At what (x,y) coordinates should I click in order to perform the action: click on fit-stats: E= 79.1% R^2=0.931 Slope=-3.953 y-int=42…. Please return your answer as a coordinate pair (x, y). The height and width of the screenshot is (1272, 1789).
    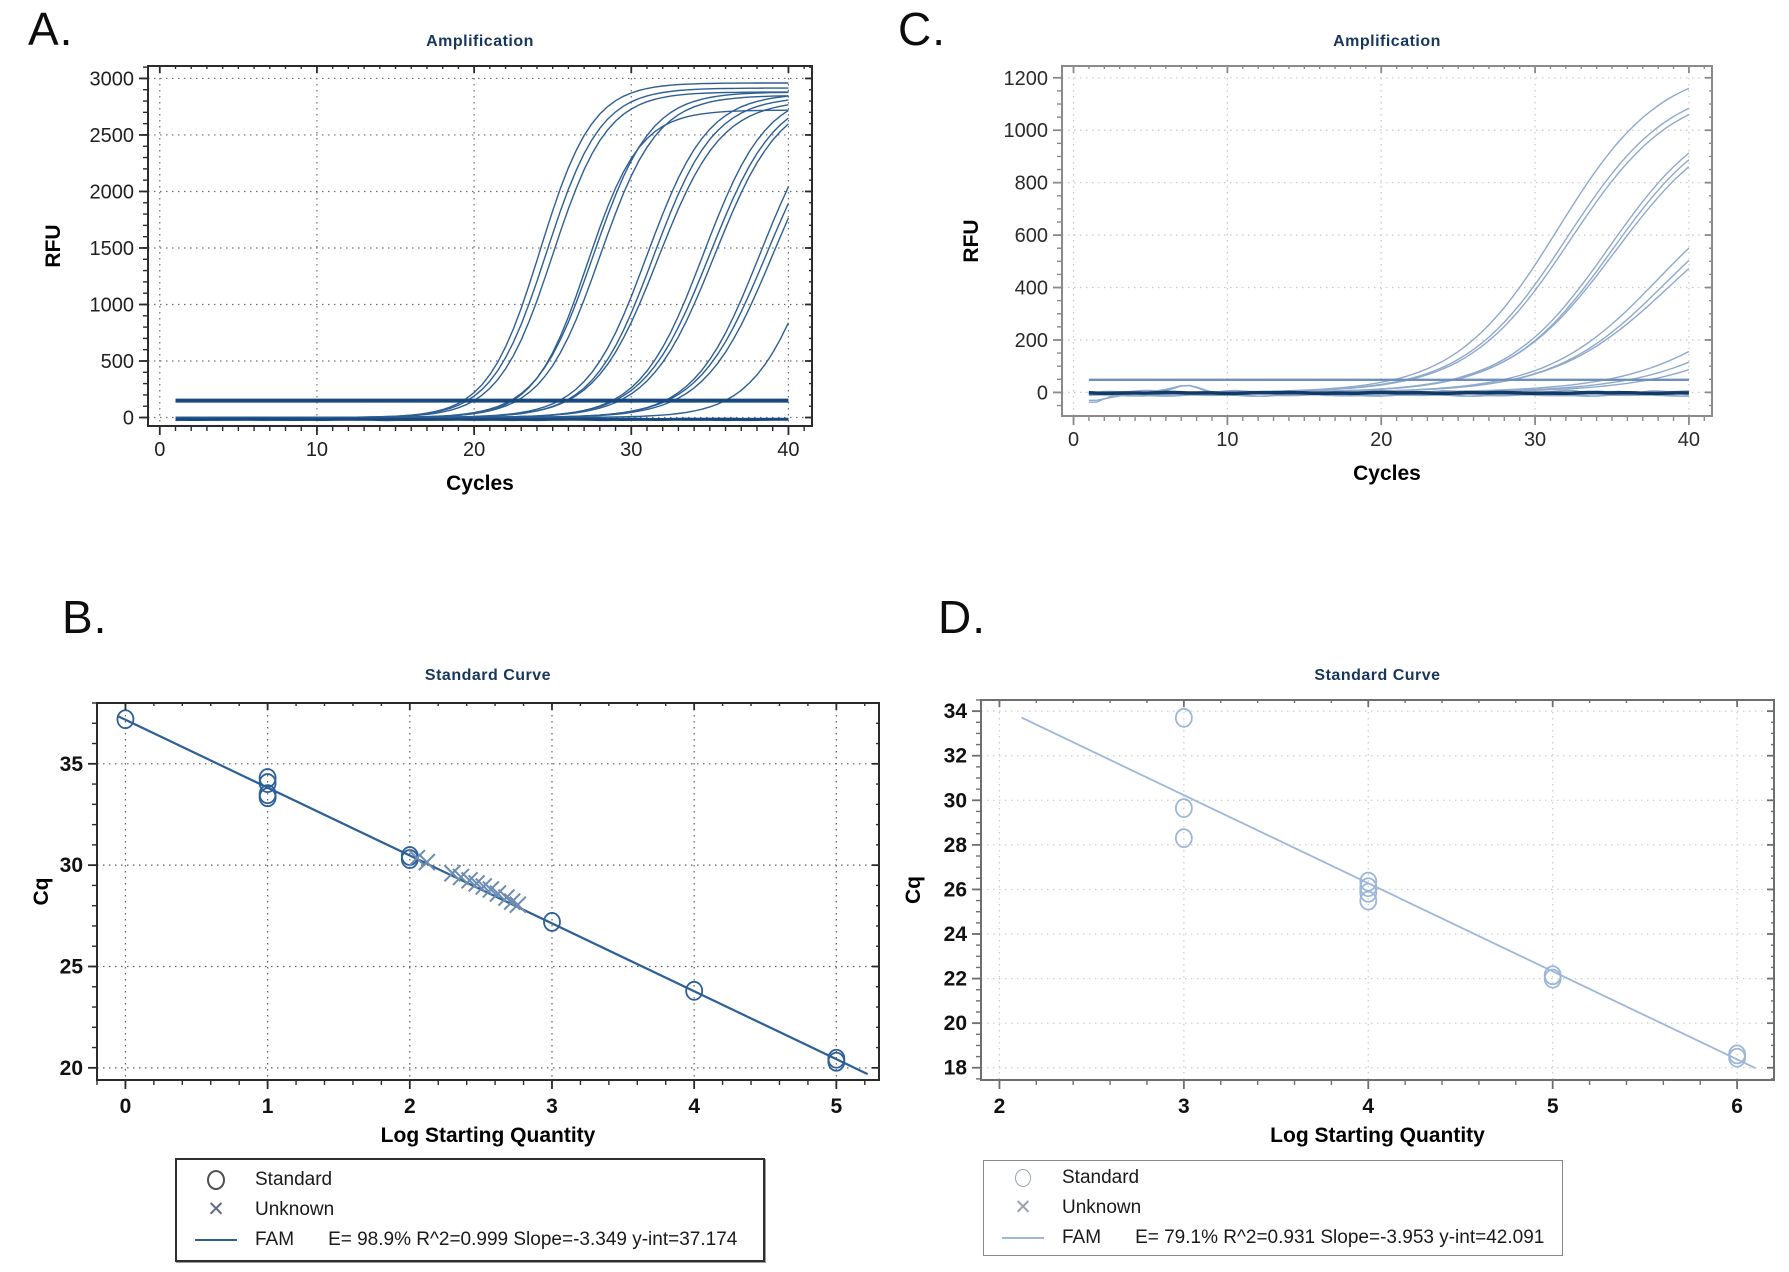
    Looking at the image, I should click on (1340, 1237).